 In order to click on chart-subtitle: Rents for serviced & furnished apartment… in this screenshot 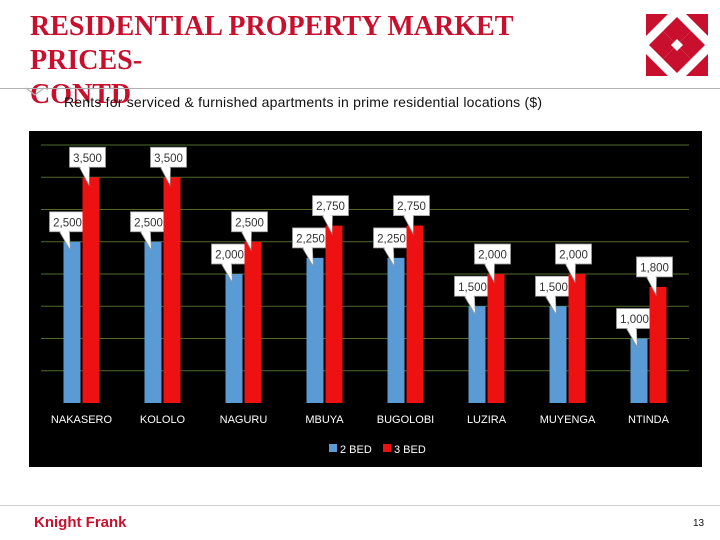, I will do `click(303, 102)`.